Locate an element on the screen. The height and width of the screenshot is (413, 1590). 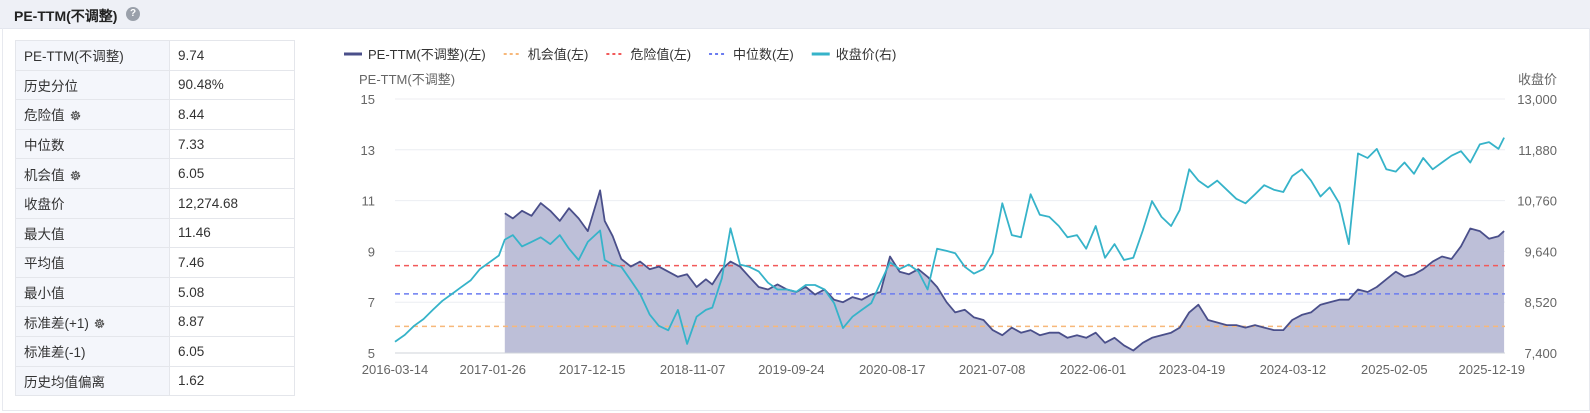
stats-row: 中位数 7.33 is located at coordinates (155, 144).